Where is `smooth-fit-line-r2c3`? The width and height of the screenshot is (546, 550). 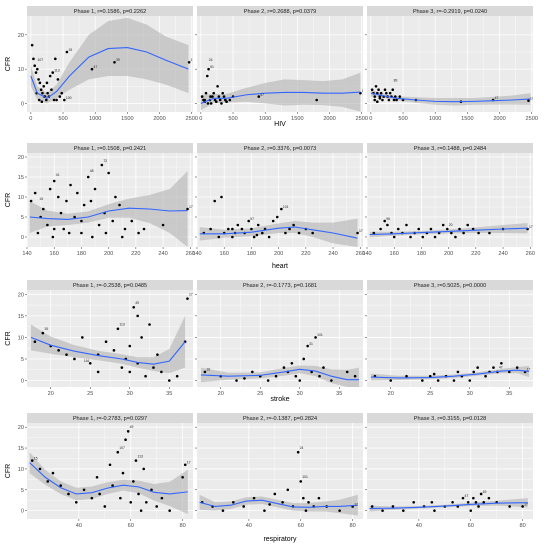 smooth-fit-line-r2c3 is located at coordinates (448, 231).